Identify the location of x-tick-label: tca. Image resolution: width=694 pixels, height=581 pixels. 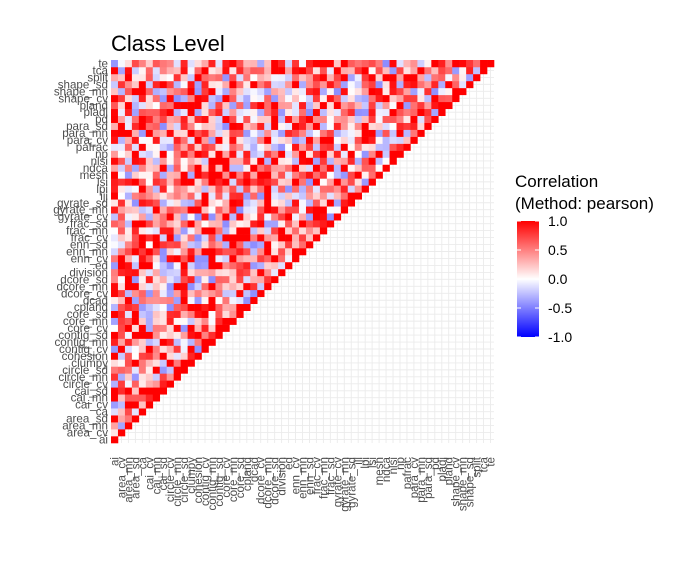
(484, 464).